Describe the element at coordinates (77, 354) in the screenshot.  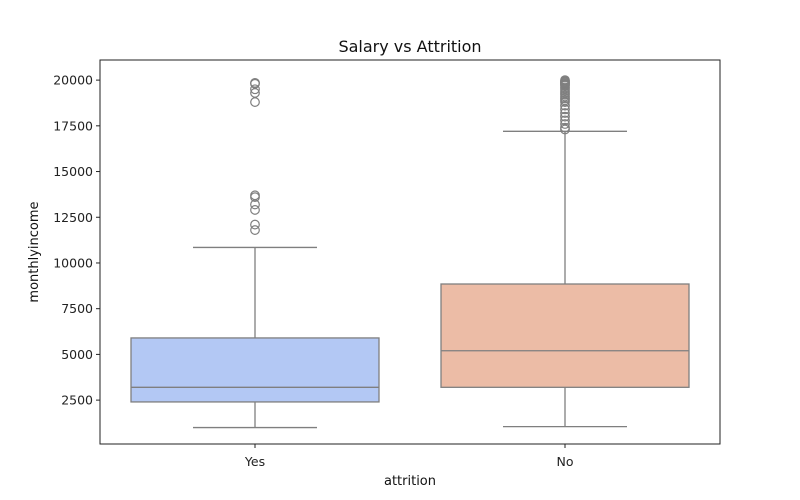
I see `y-tick-label: 5000` at that location.